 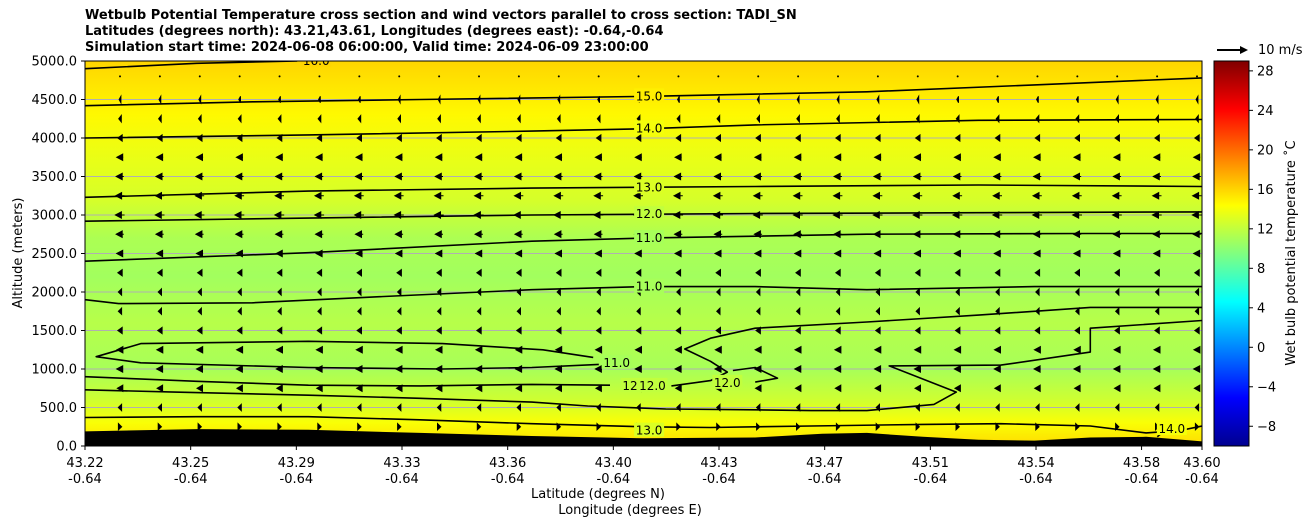 I want to click on colorbar-tick-label: 12, so click(x=1265, y=229).